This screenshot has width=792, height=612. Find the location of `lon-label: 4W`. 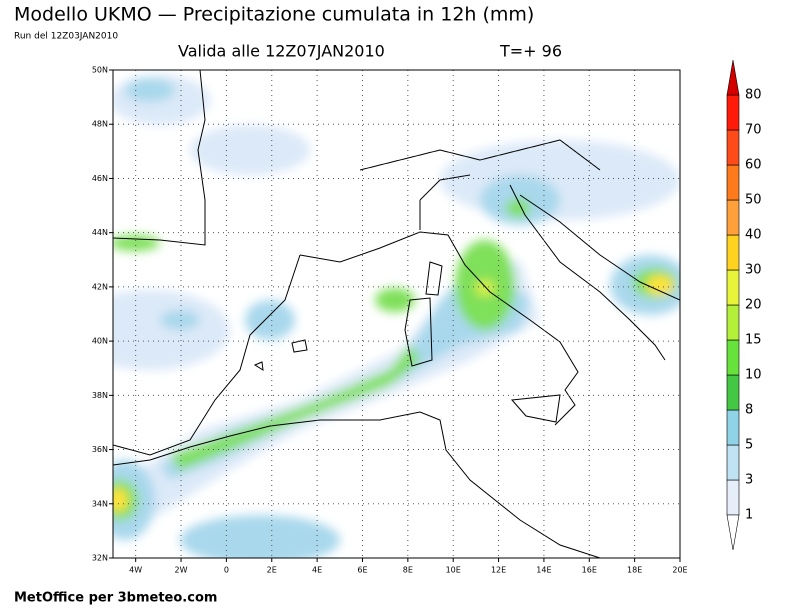

lon-label: 4W is located at coordinates (135, 570).